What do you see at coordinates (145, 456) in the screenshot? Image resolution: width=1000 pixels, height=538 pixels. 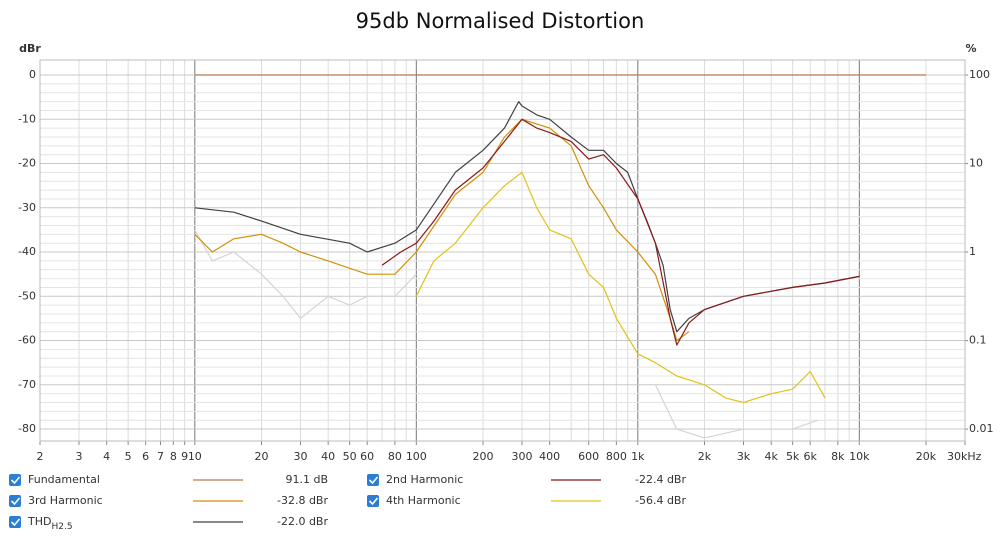 I see `x-tick-label: 6` at bounding box center [145, 456].